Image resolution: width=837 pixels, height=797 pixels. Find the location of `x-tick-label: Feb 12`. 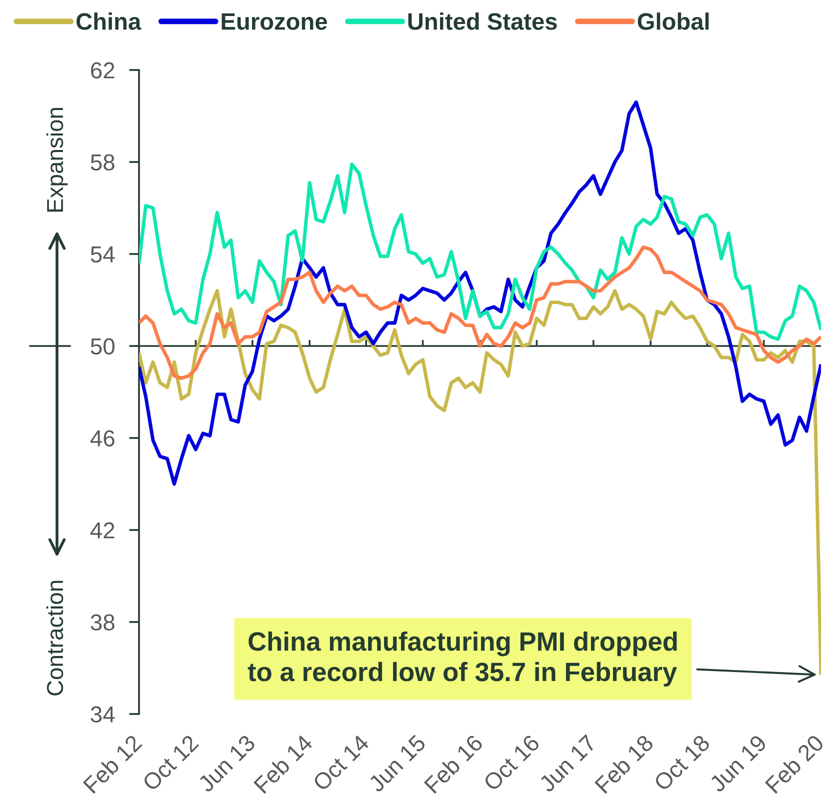

x-tick-label: Feb 12 is located at coordinates (112, 764).